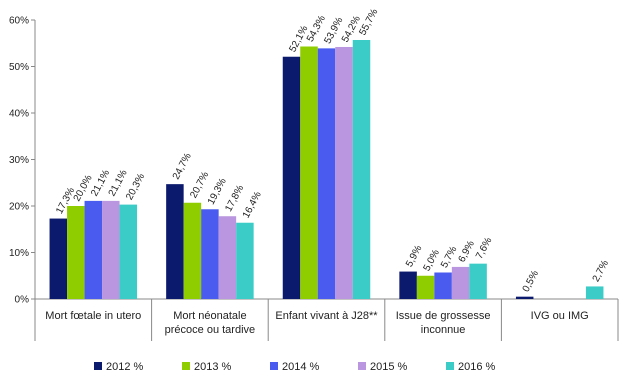 The height and width of the screenshot is (379, 628). What do you see at coordinates (213, 367) in the screenshot?
I see `legend-label: 2013 %` at bounding box center [213, 367].